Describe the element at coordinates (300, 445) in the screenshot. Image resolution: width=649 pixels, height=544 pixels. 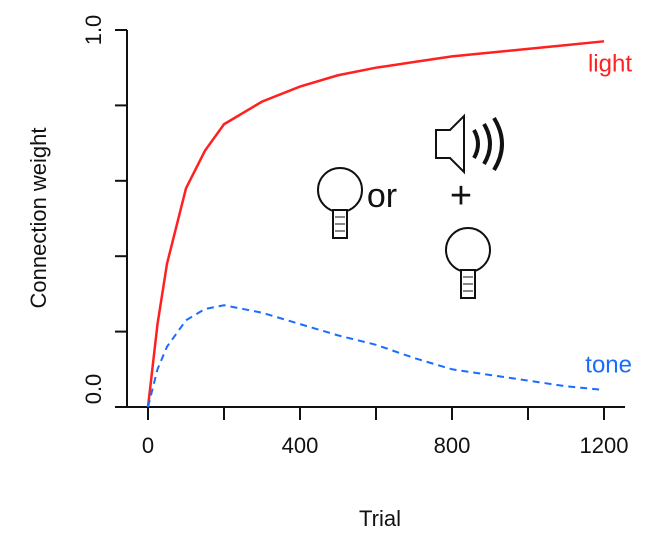
I see `x-tick-label: 400` at that location.